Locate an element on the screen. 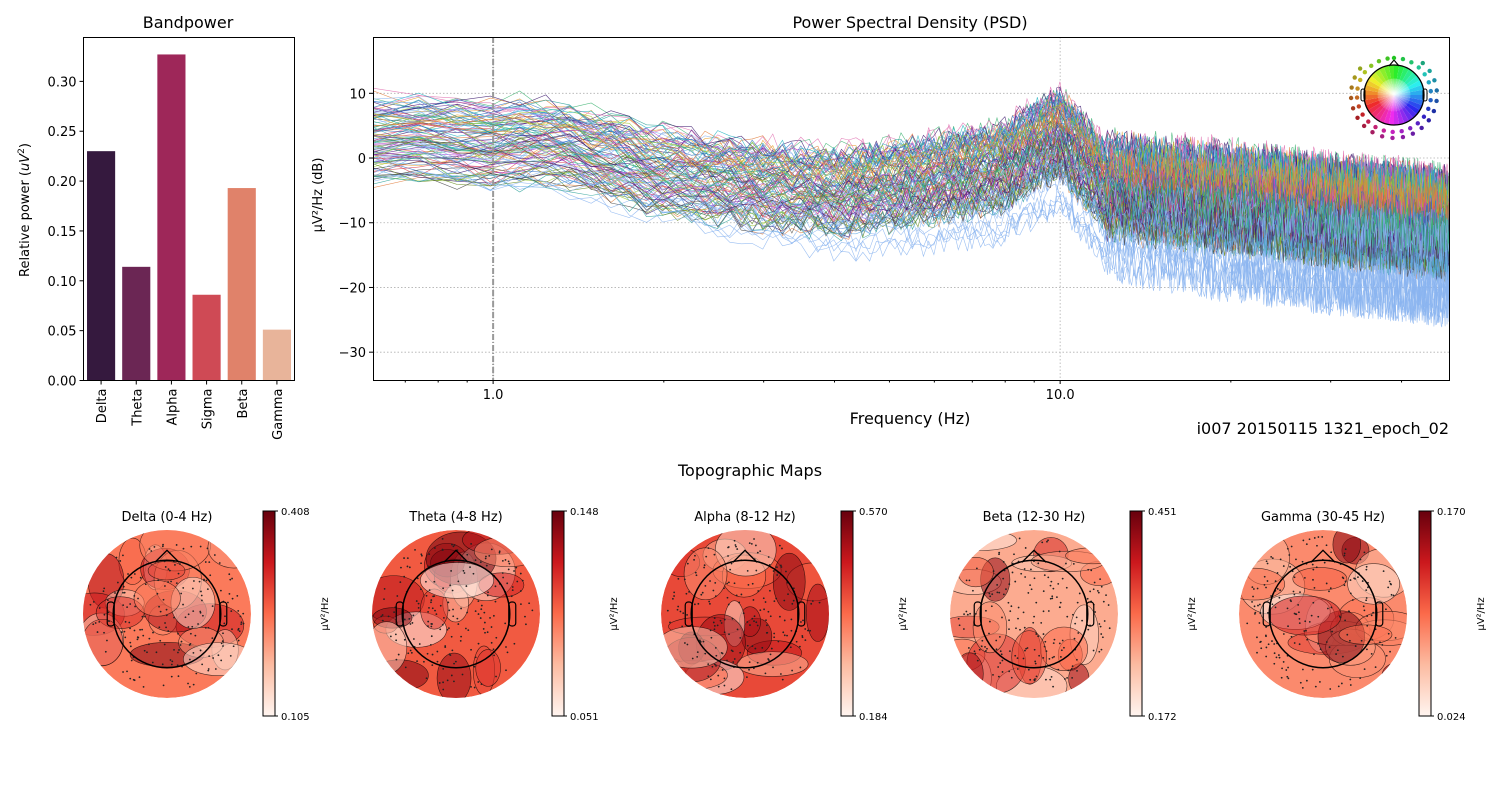  bandpower-x-ticks: Delta Theta Alpha Sigma Beta Gamma is located at coordinates (190, 410).